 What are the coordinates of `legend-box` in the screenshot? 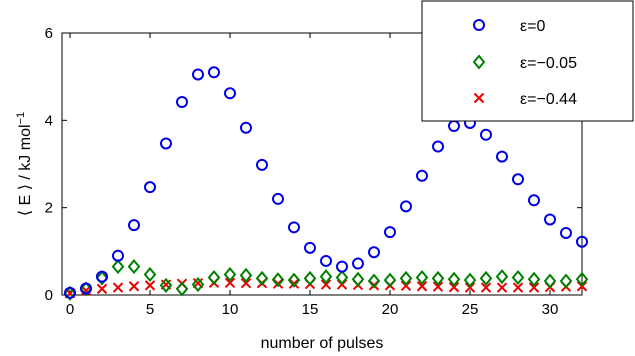 It's located at (527, 61).